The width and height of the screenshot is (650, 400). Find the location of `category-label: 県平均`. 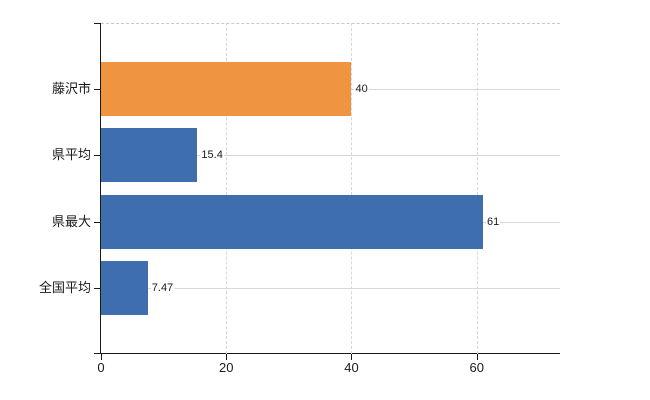

category-label: 県平均 is located at coordinates (71, 155).